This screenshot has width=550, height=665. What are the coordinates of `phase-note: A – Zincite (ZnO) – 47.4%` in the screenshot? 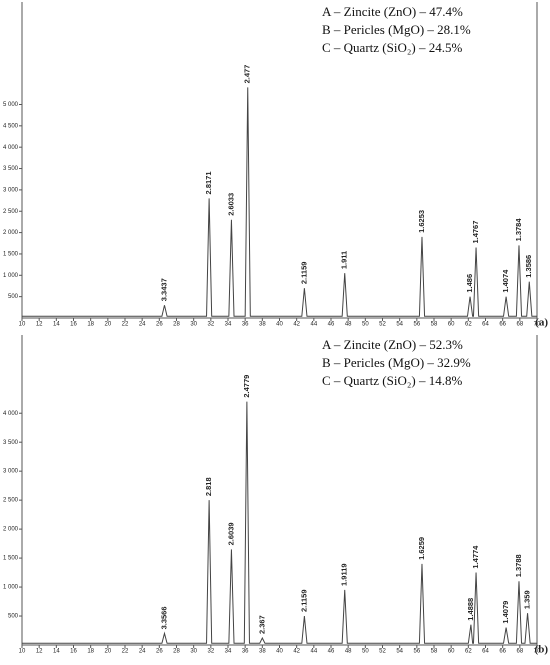 It's located at (392, 11).